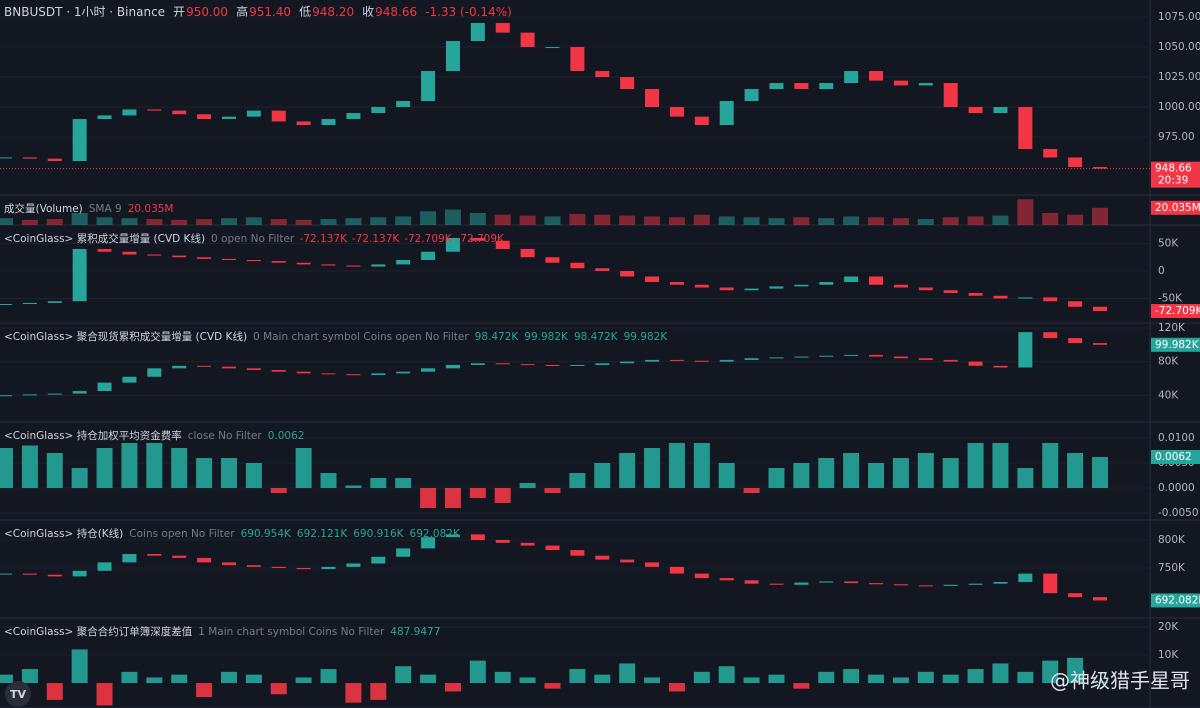  I want to click on header-item: 高, so click(242, 11).